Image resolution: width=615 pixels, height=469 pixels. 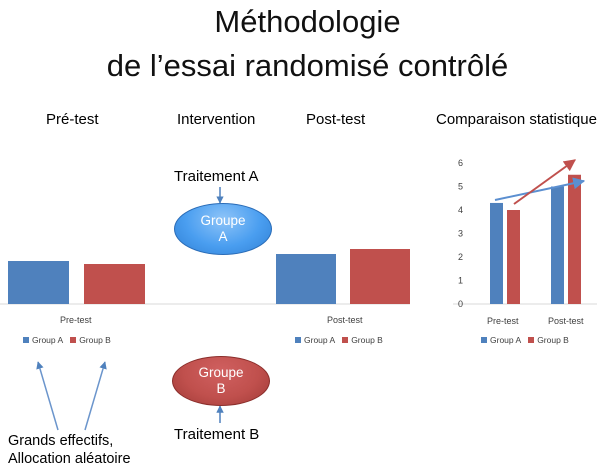 I want to click on group-b-trend-arrow, so click(x=544, y=182).